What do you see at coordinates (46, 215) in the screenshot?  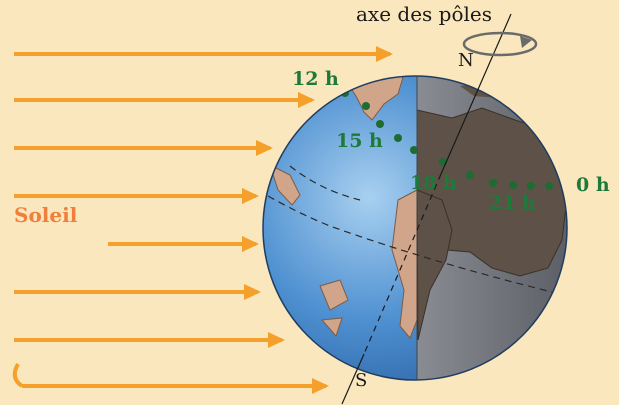 I see `sun-label: Soleil` at bounding box center [46, 215].